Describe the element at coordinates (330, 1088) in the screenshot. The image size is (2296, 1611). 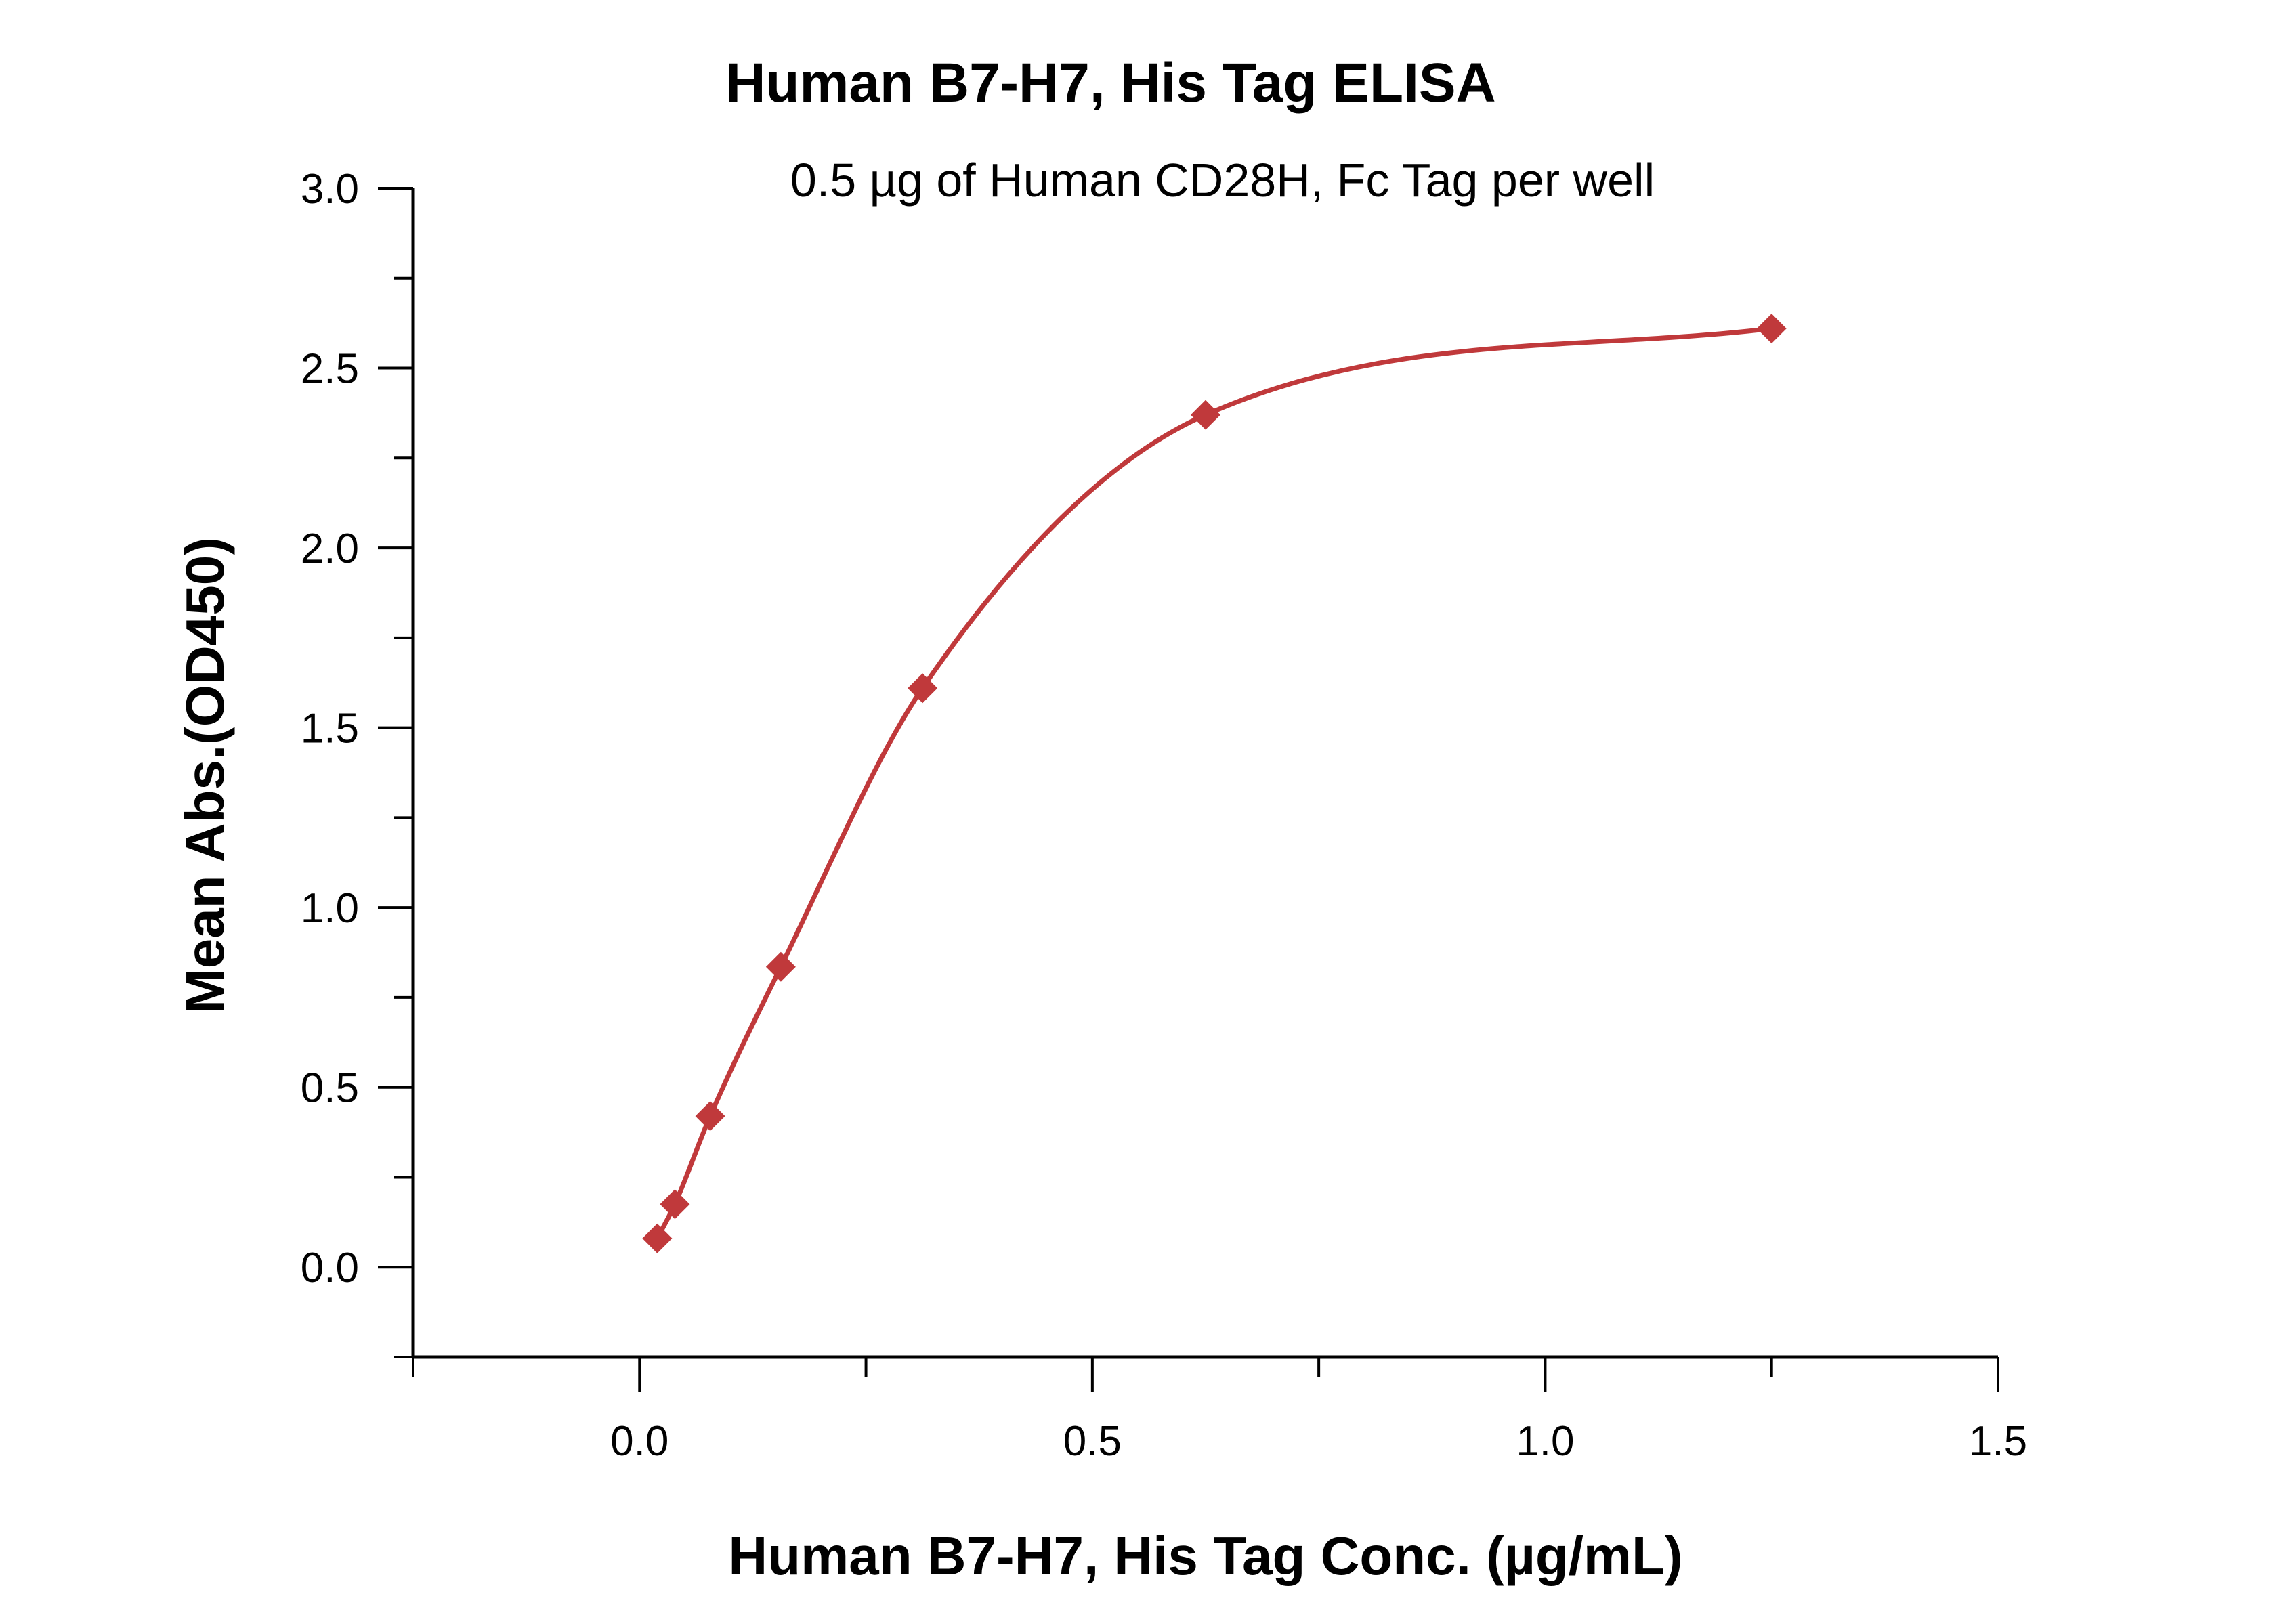
I see `y-tick-label: 0.5` at that location.